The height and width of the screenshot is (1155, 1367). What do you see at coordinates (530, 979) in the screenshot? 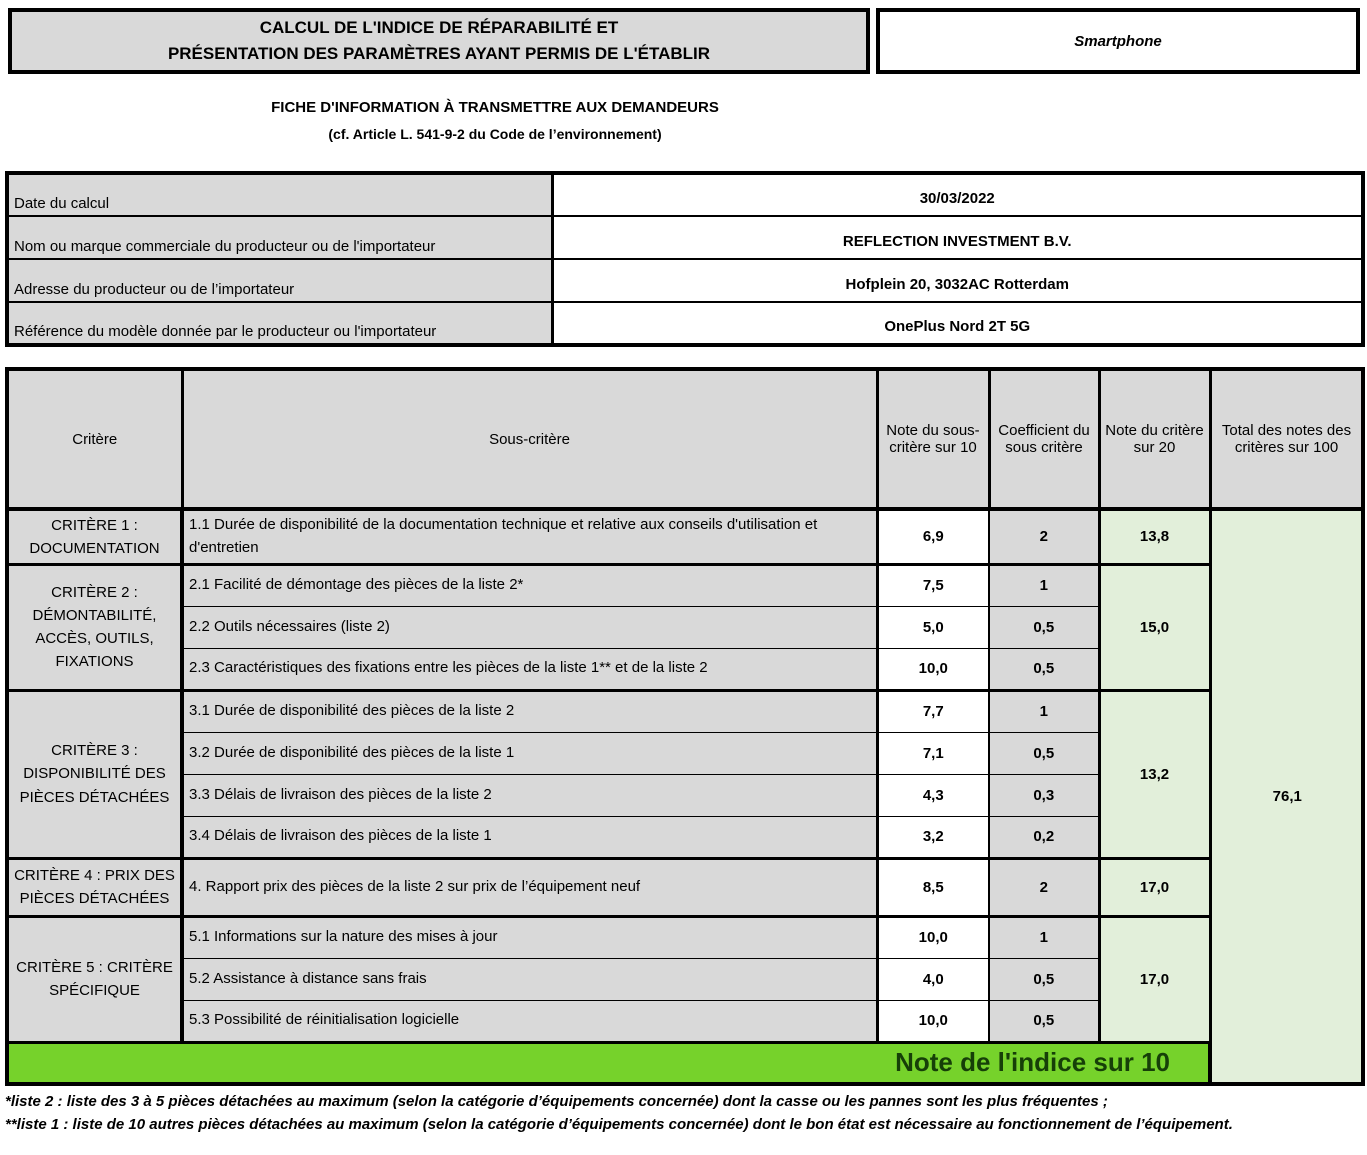
I see `subcriterion-cell: 5.2 Assistance à distance sans frais` at bounding box center [530, 979].